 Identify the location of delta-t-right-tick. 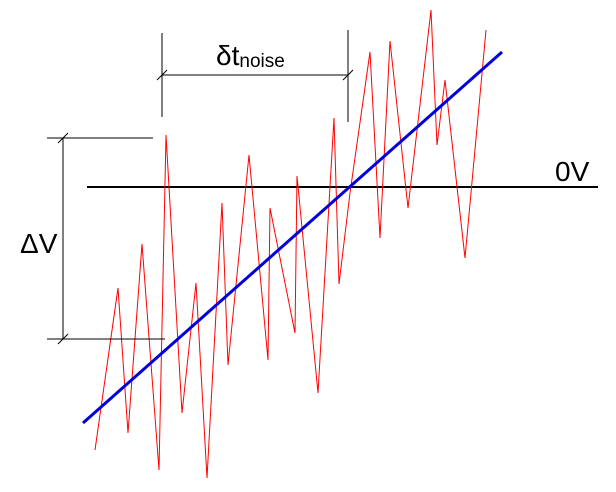
(348, 75).